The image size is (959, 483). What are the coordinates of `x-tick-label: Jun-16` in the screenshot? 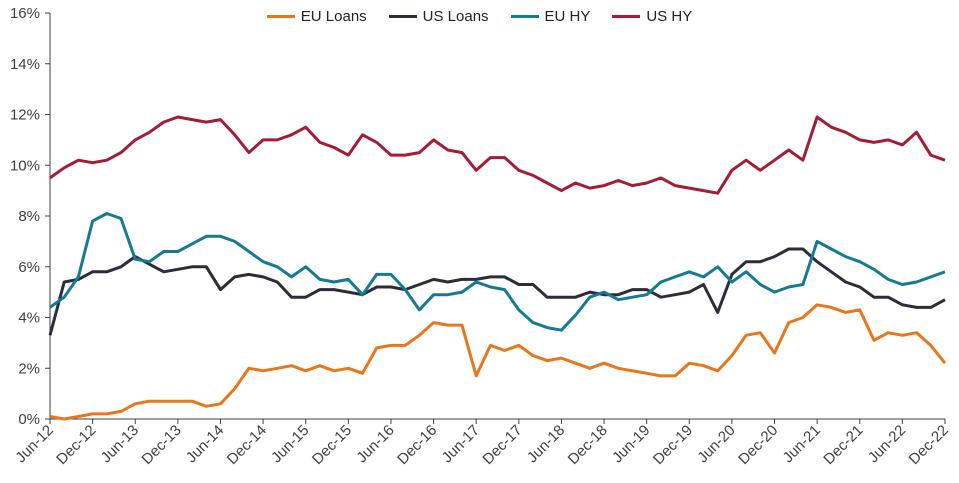 It's located at (375, 444).